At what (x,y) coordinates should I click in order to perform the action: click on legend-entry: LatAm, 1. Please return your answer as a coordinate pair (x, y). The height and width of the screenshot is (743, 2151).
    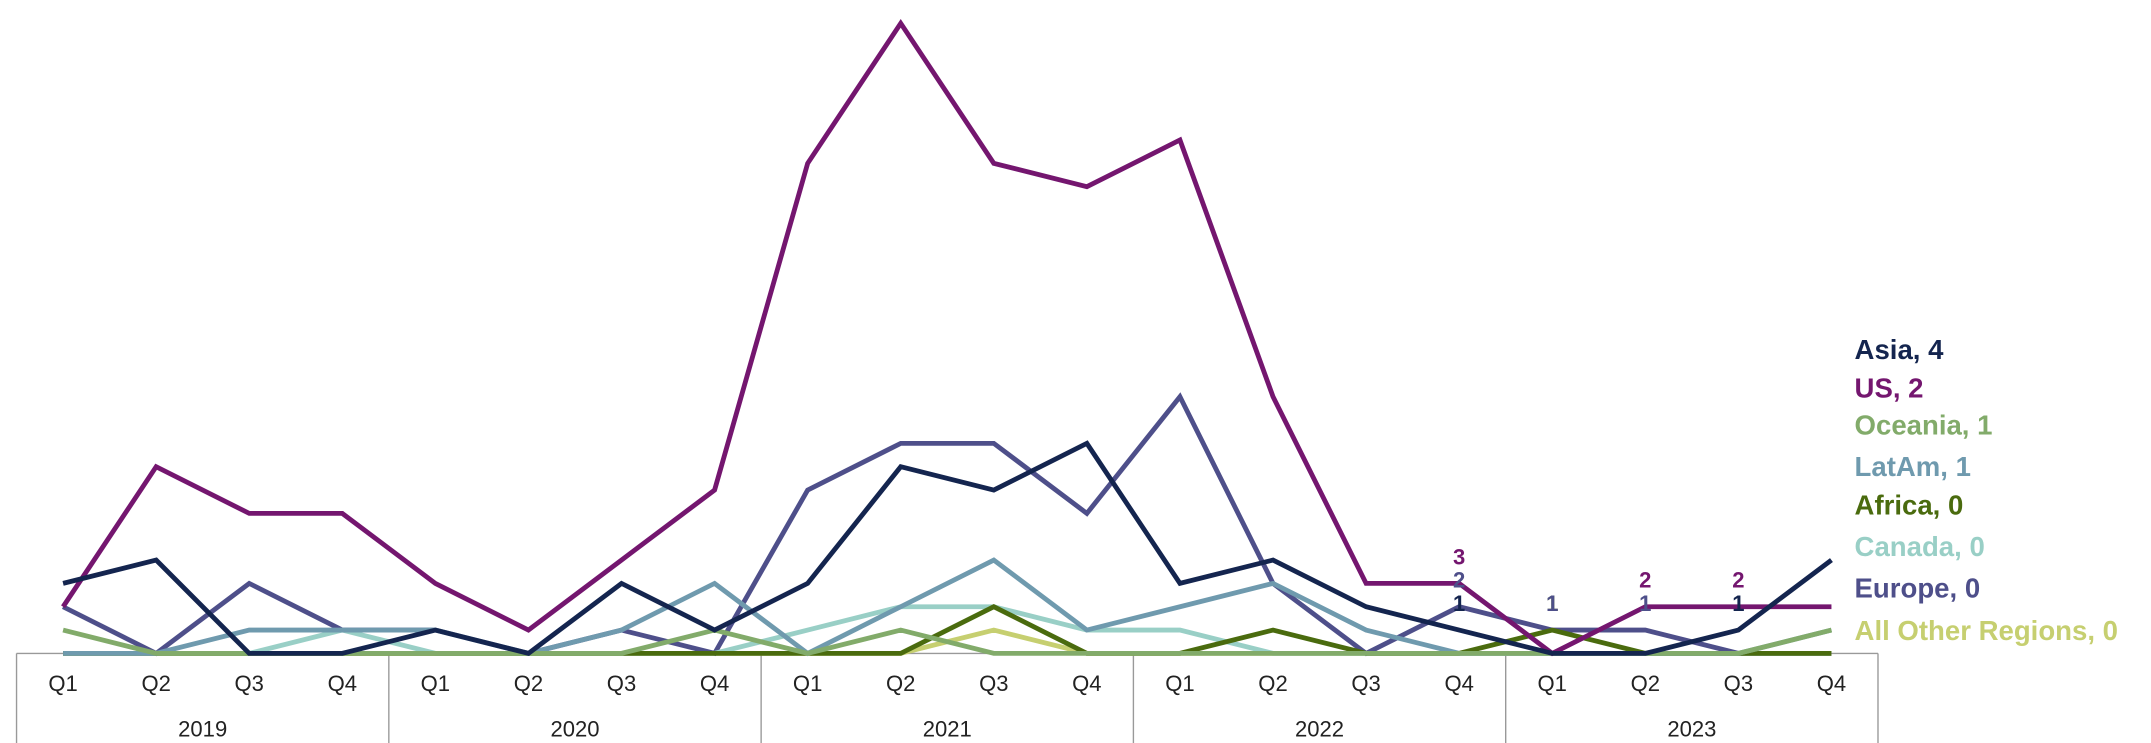
    Looking at the image, I should click on (1913, 466).